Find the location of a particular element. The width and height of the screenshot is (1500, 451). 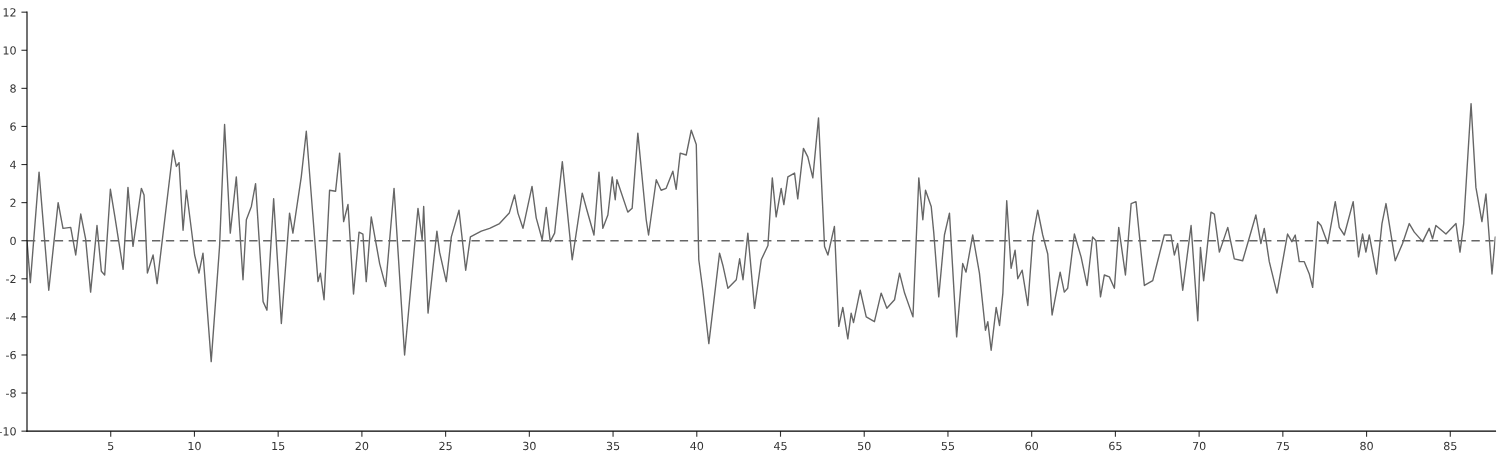

y-tick-label: -8 is located at coordinates (11, 393).